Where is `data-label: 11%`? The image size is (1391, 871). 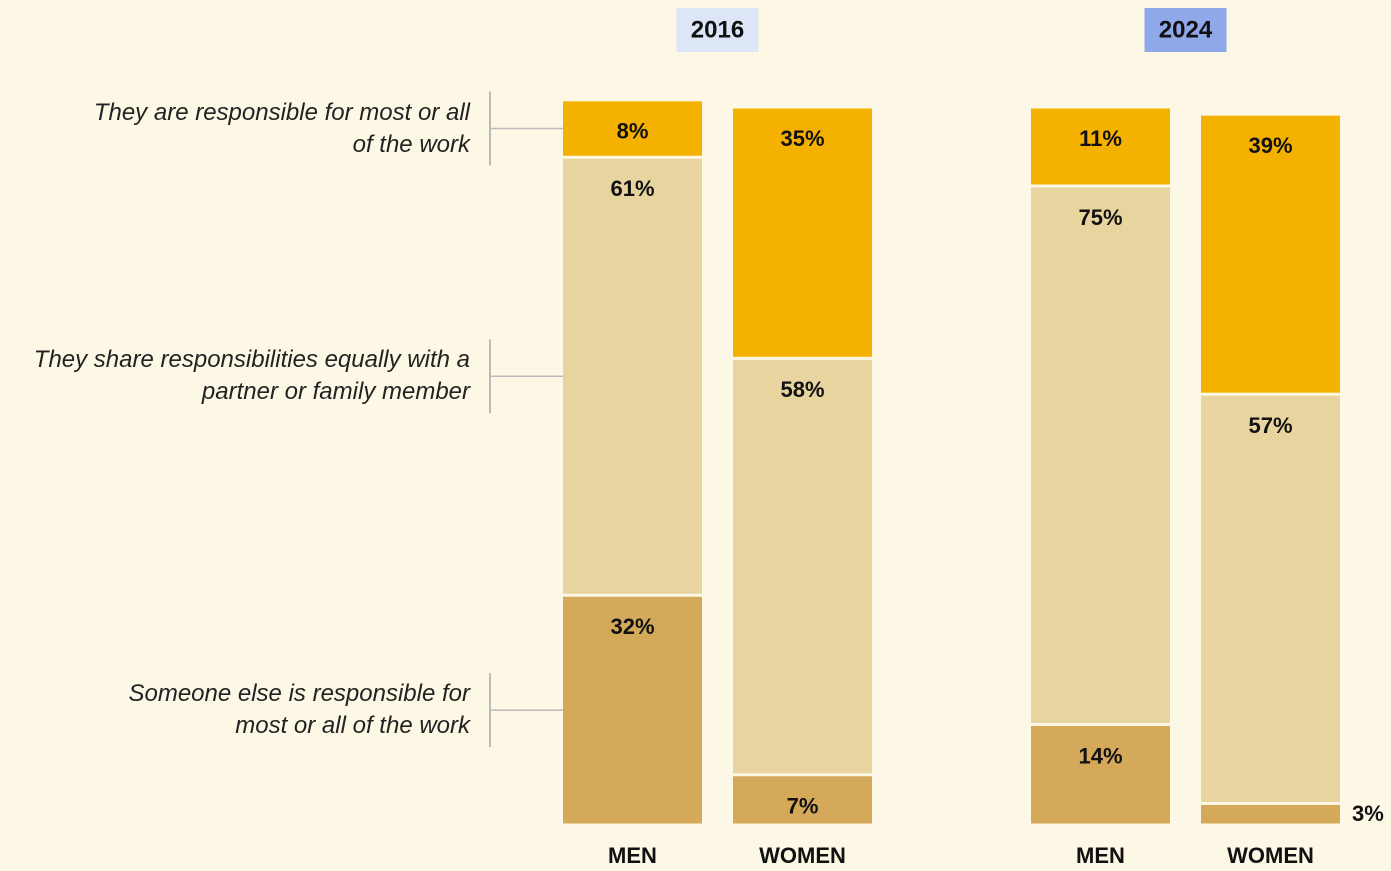 data-label: 11% is located at coordinates (1100, 138).